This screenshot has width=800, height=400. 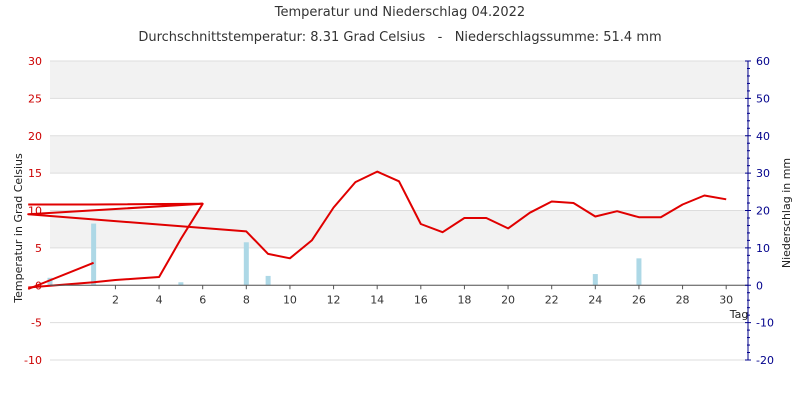 What do you see at coordinates (159, 299) in the screenshot?
I see `x-tick-label: 4` at bounding box center [159, 299].